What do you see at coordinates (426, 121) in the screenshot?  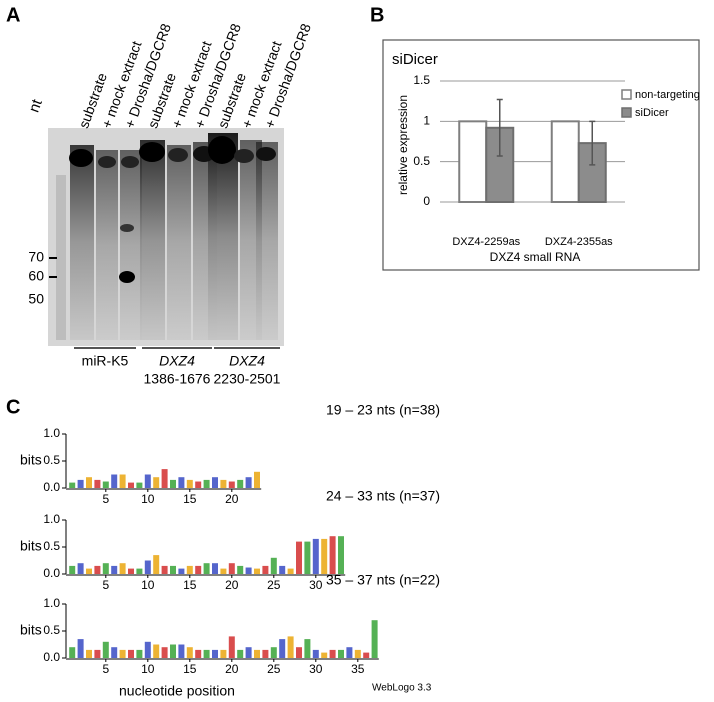 I see `y-tick-label: 1` at bounding box center [426, 121].